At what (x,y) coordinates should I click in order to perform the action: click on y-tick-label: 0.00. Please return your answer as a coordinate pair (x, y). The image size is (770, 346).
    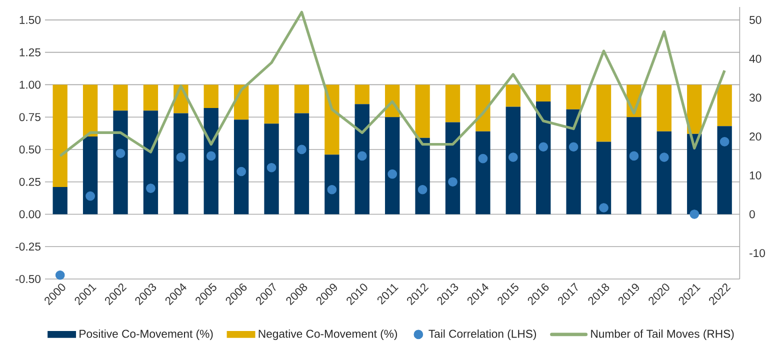
    Looking at the image, I should click on (30, 214).